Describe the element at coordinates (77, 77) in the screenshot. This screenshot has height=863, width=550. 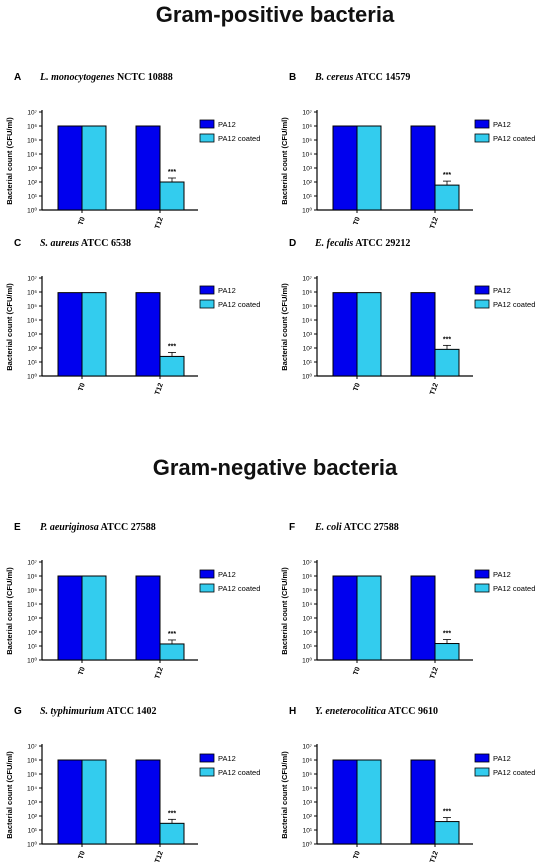
I see `organism-name: L. monocytogenes` at that location.